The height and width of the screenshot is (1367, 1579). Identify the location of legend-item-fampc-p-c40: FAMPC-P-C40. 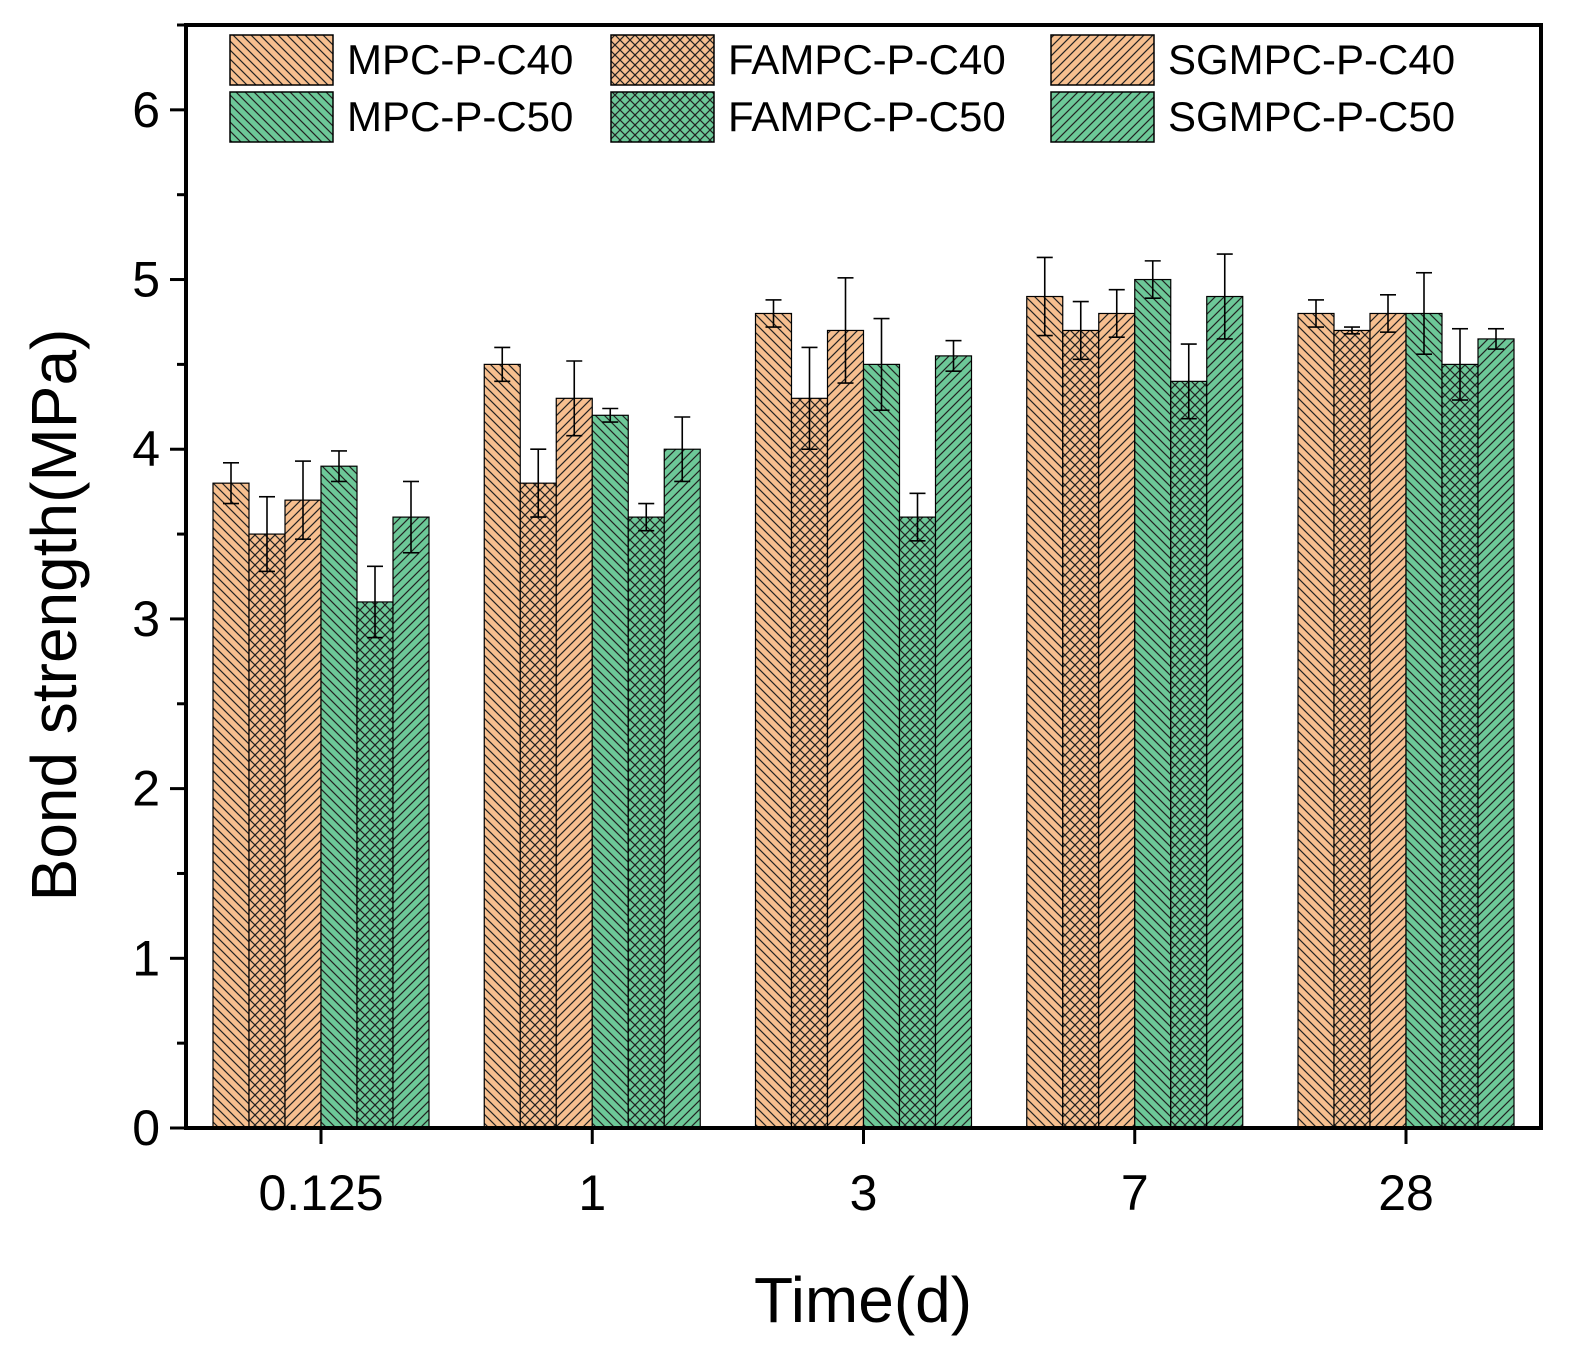
(808, 60).